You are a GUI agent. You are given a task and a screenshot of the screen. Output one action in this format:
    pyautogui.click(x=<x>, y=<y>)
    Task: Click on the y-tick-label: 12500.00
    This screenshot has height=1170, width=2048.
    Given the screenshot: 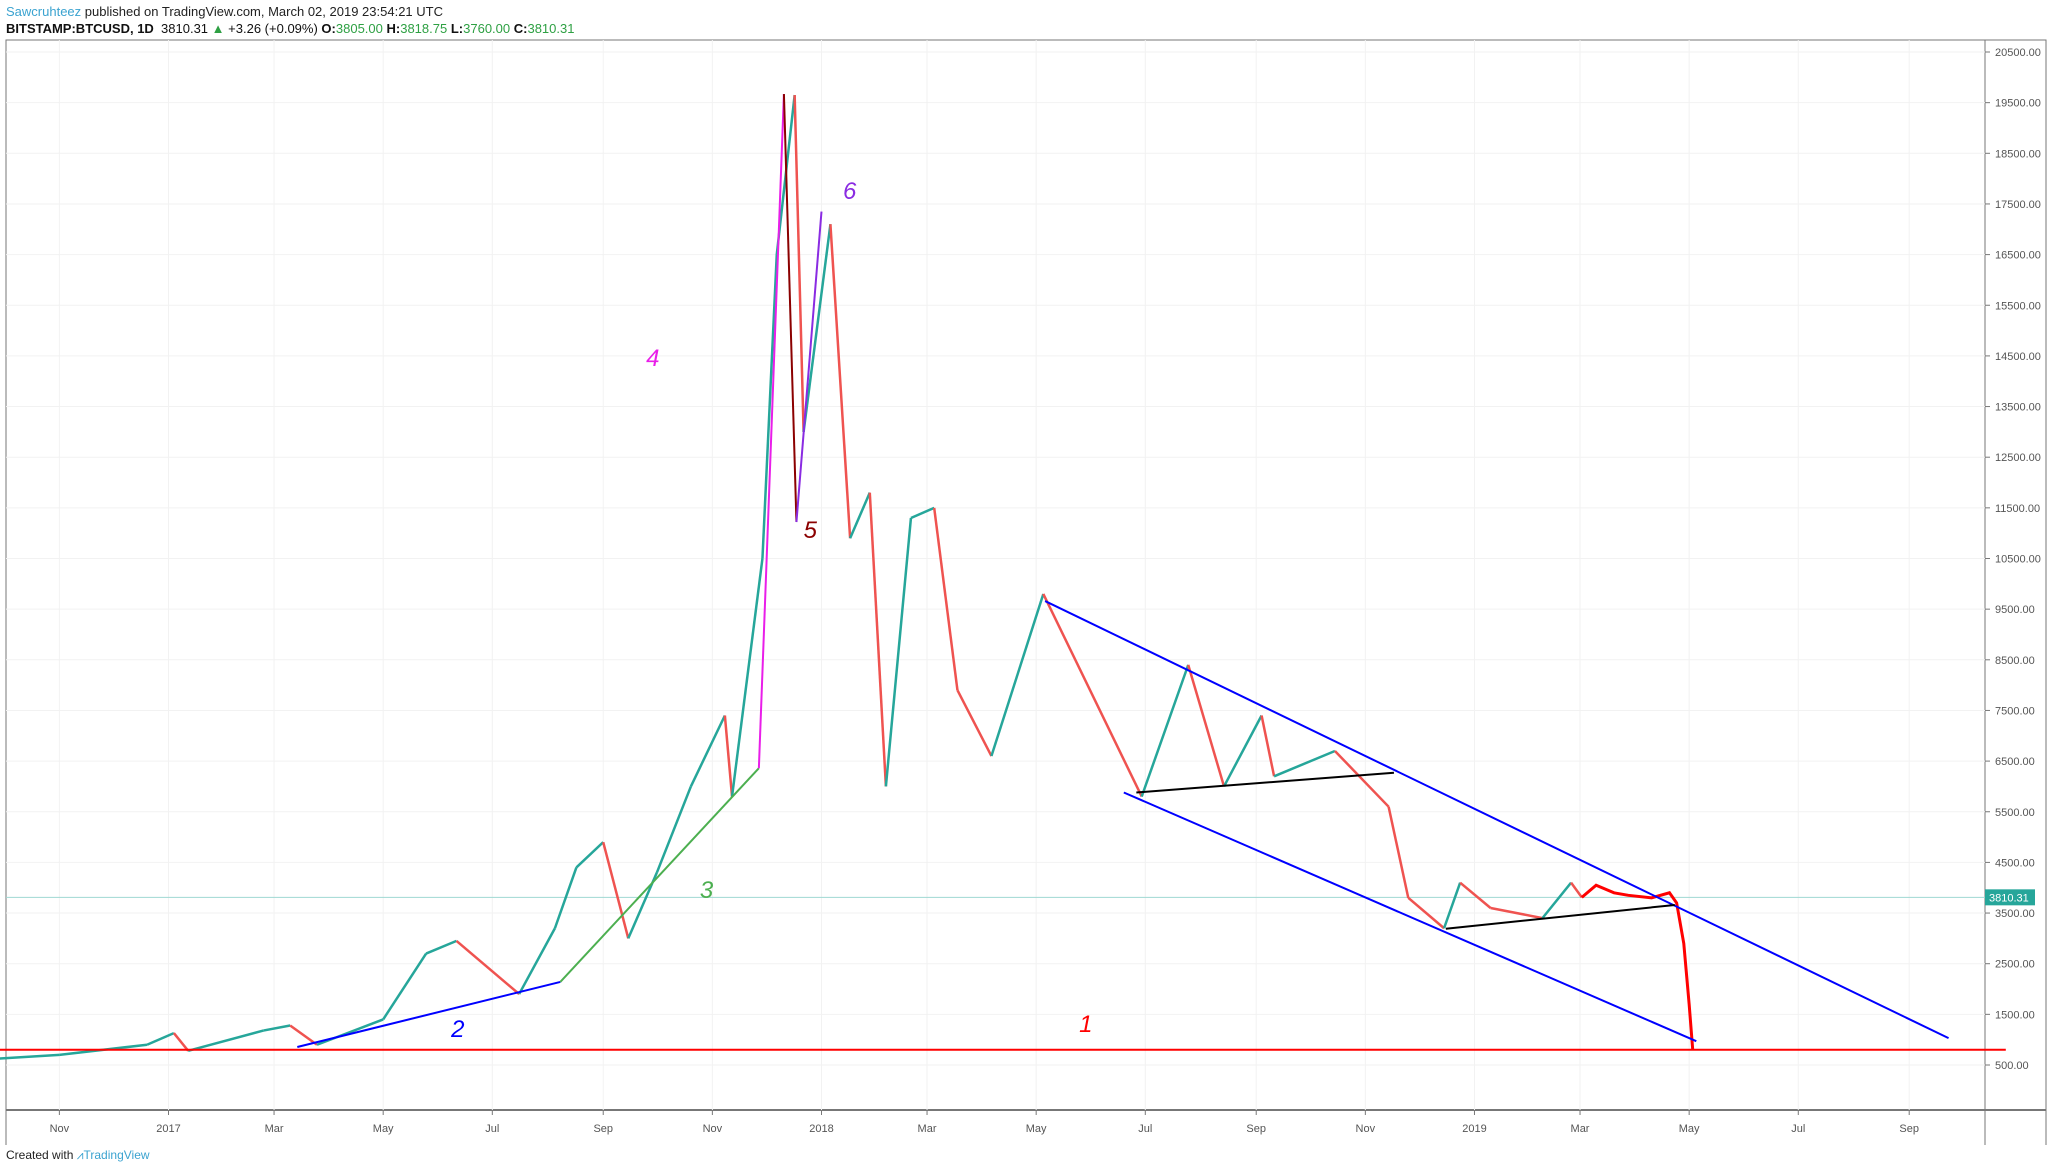 What is the action you would take?
    pyautogui.click(x=2018, y=458)
    